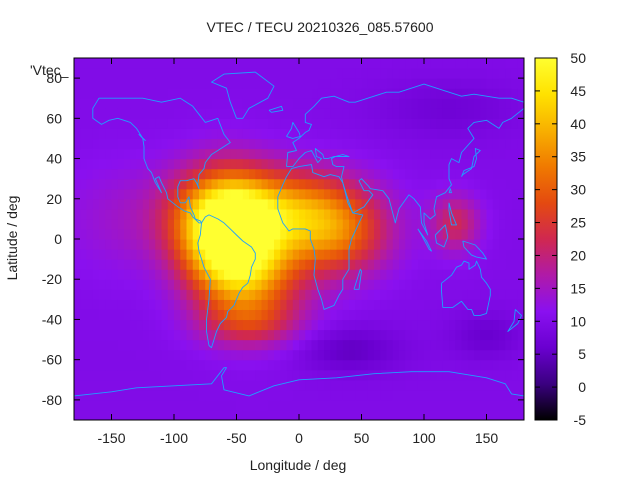 The width and height of the screenshot is (640, 485). What do you see at coordinates (12, 238) in the screenshot?
I see `y-axis-label: Latitude / deg` at bounding box center [12, 238].